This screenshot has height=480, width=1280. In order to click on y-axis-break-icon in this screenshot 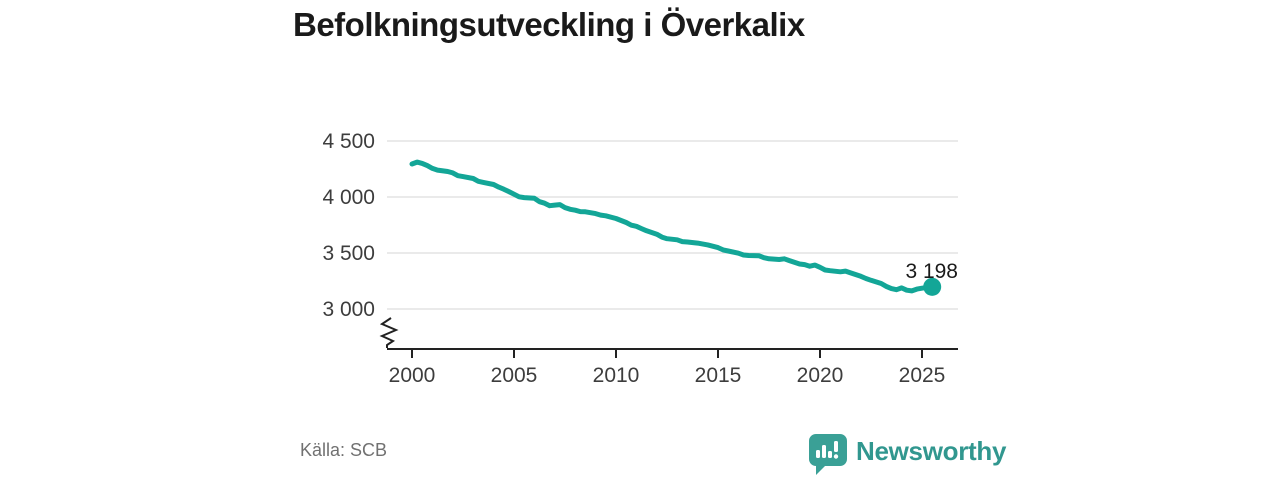, I will do `click(389, 332)`.